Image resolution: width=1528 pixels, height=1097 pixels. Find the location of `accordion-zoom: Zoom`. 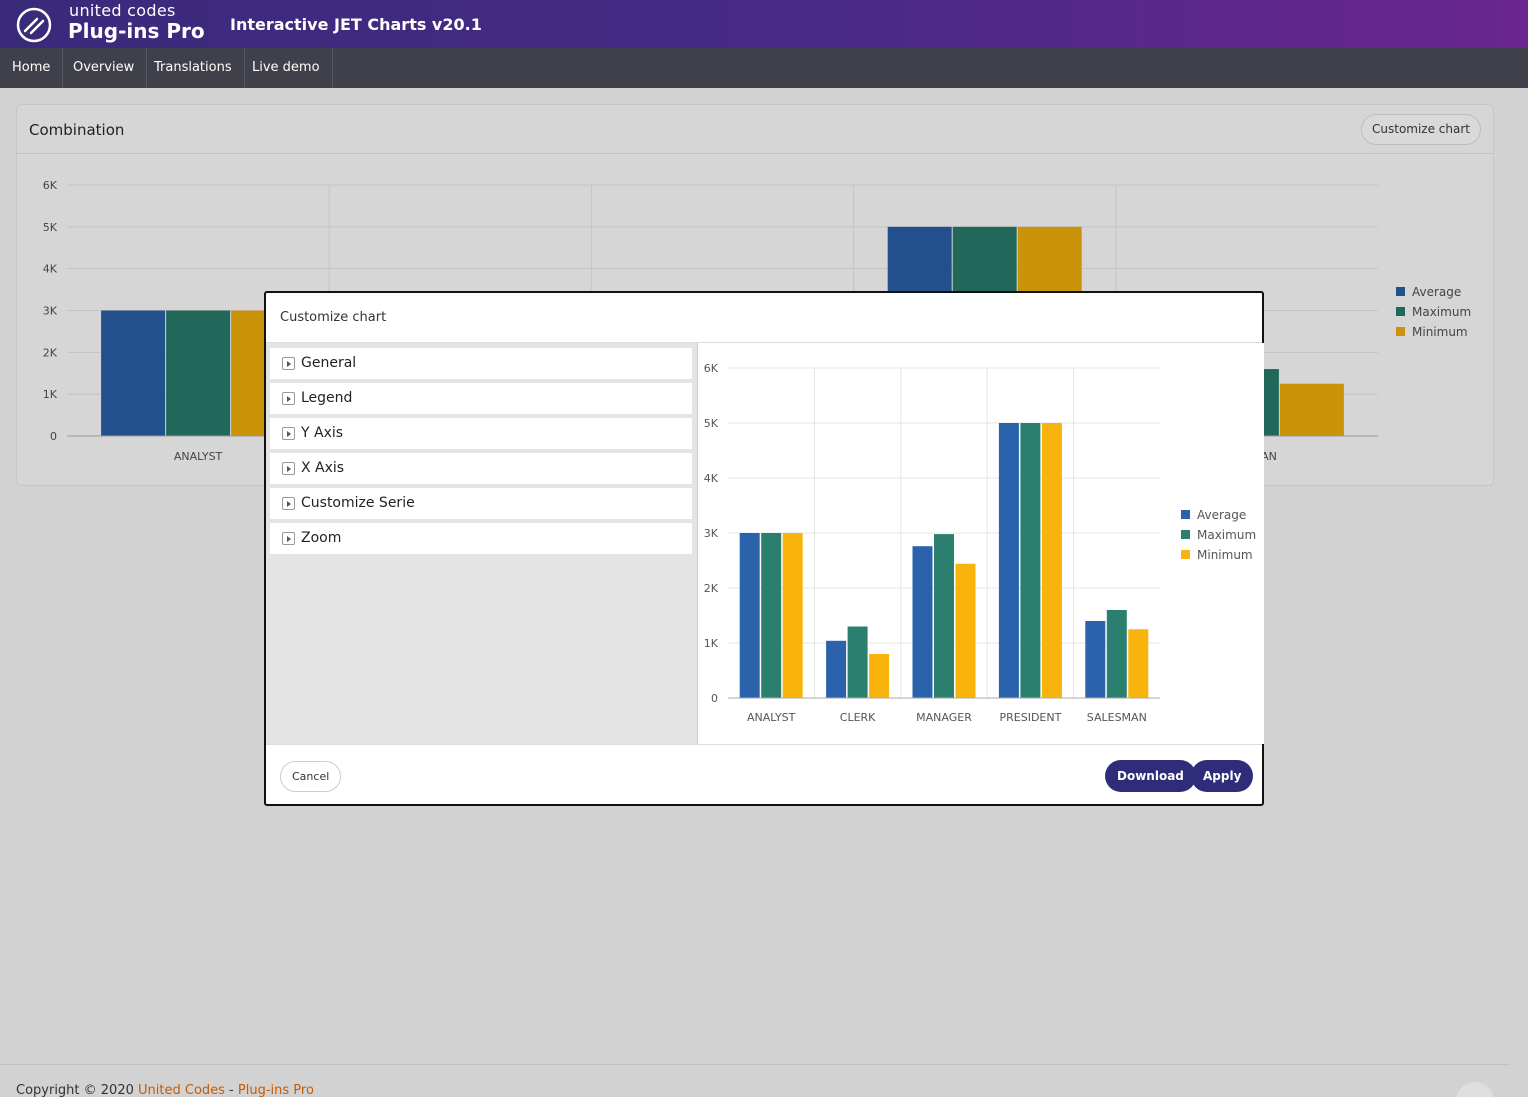

accordion-zoom: Zoom is located at coordinates (481, 538).